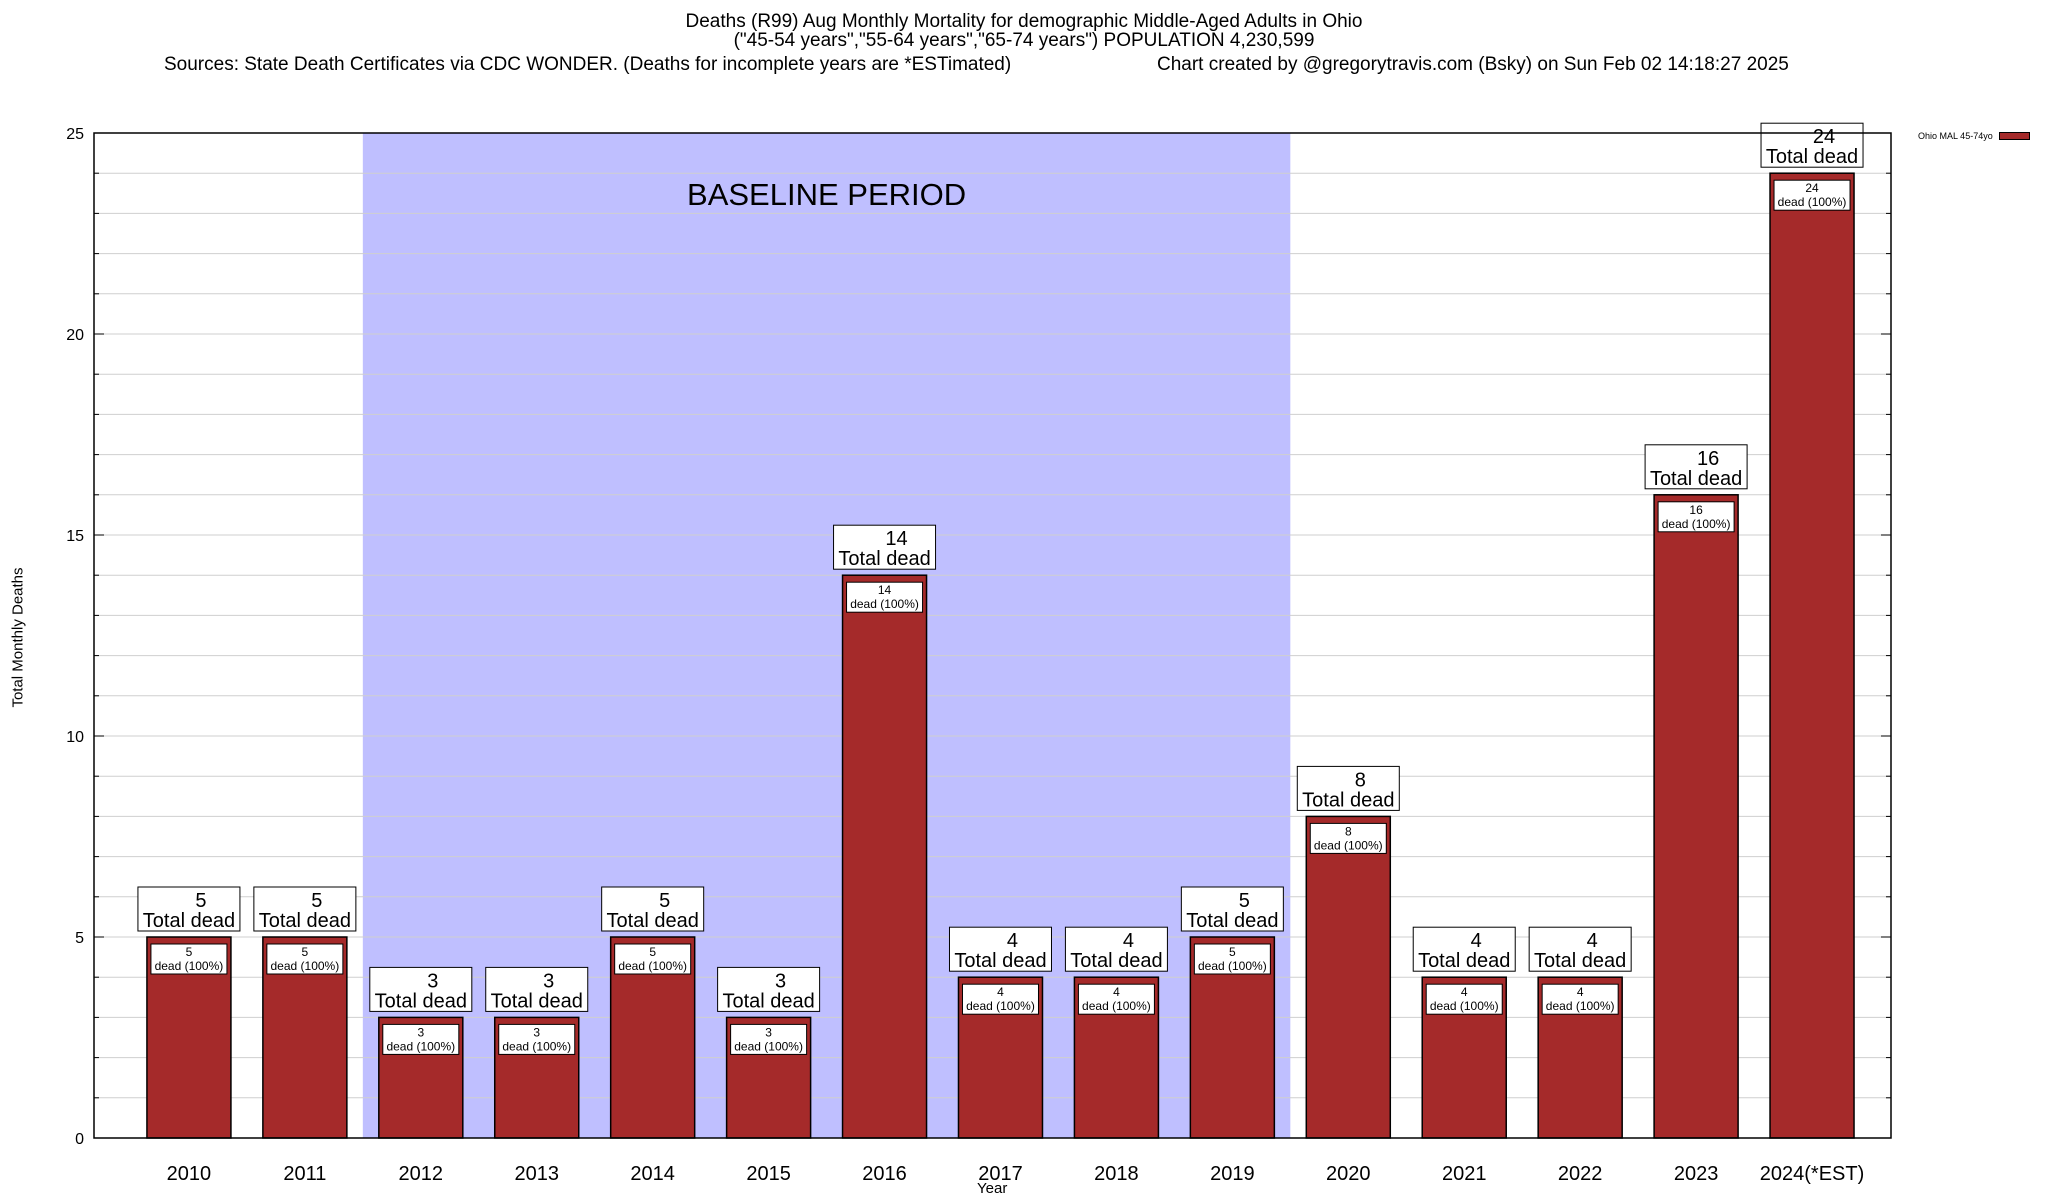  Describe the element at coordinates (421, 1174) in the screenshot. I see `x-tick-label: 2012` at that location.